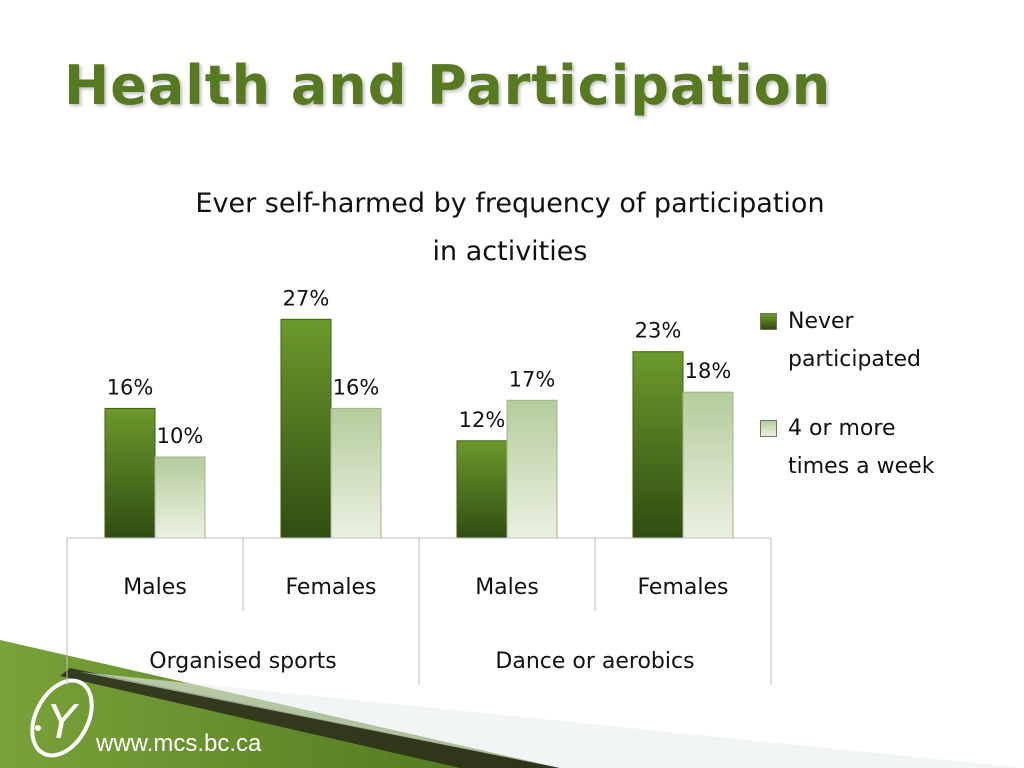 The height and width of the screenshot is (768, 1024). Describe the element at coordinates (180, 436) in the screenshot. I see `data-label: 10%` at that location.